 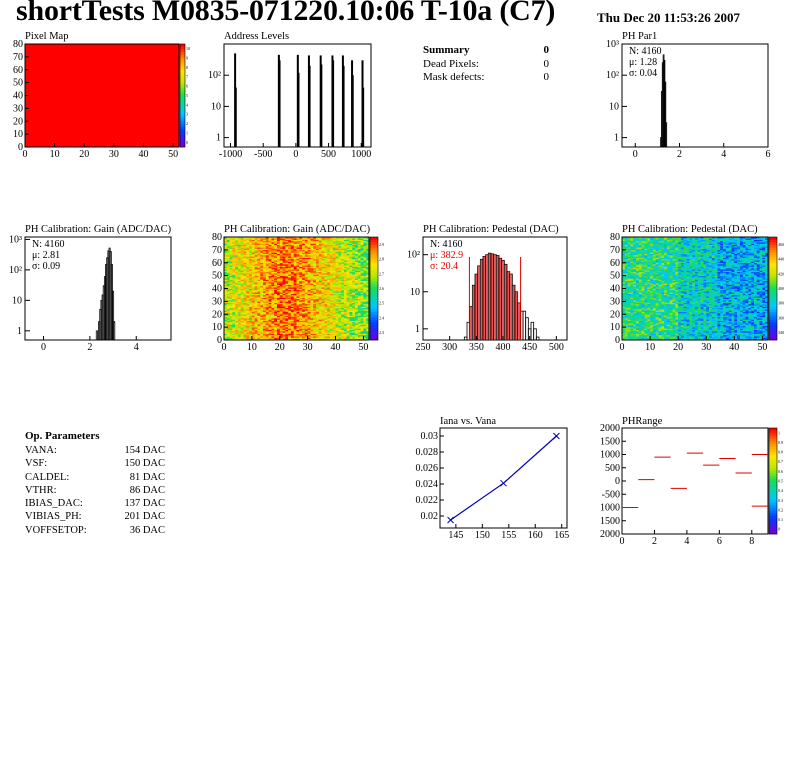 What do you see at coordinates (147, 530) in the screenshot?
I see `op-param-value: 36 DAC` at bounding box center [147, 530].